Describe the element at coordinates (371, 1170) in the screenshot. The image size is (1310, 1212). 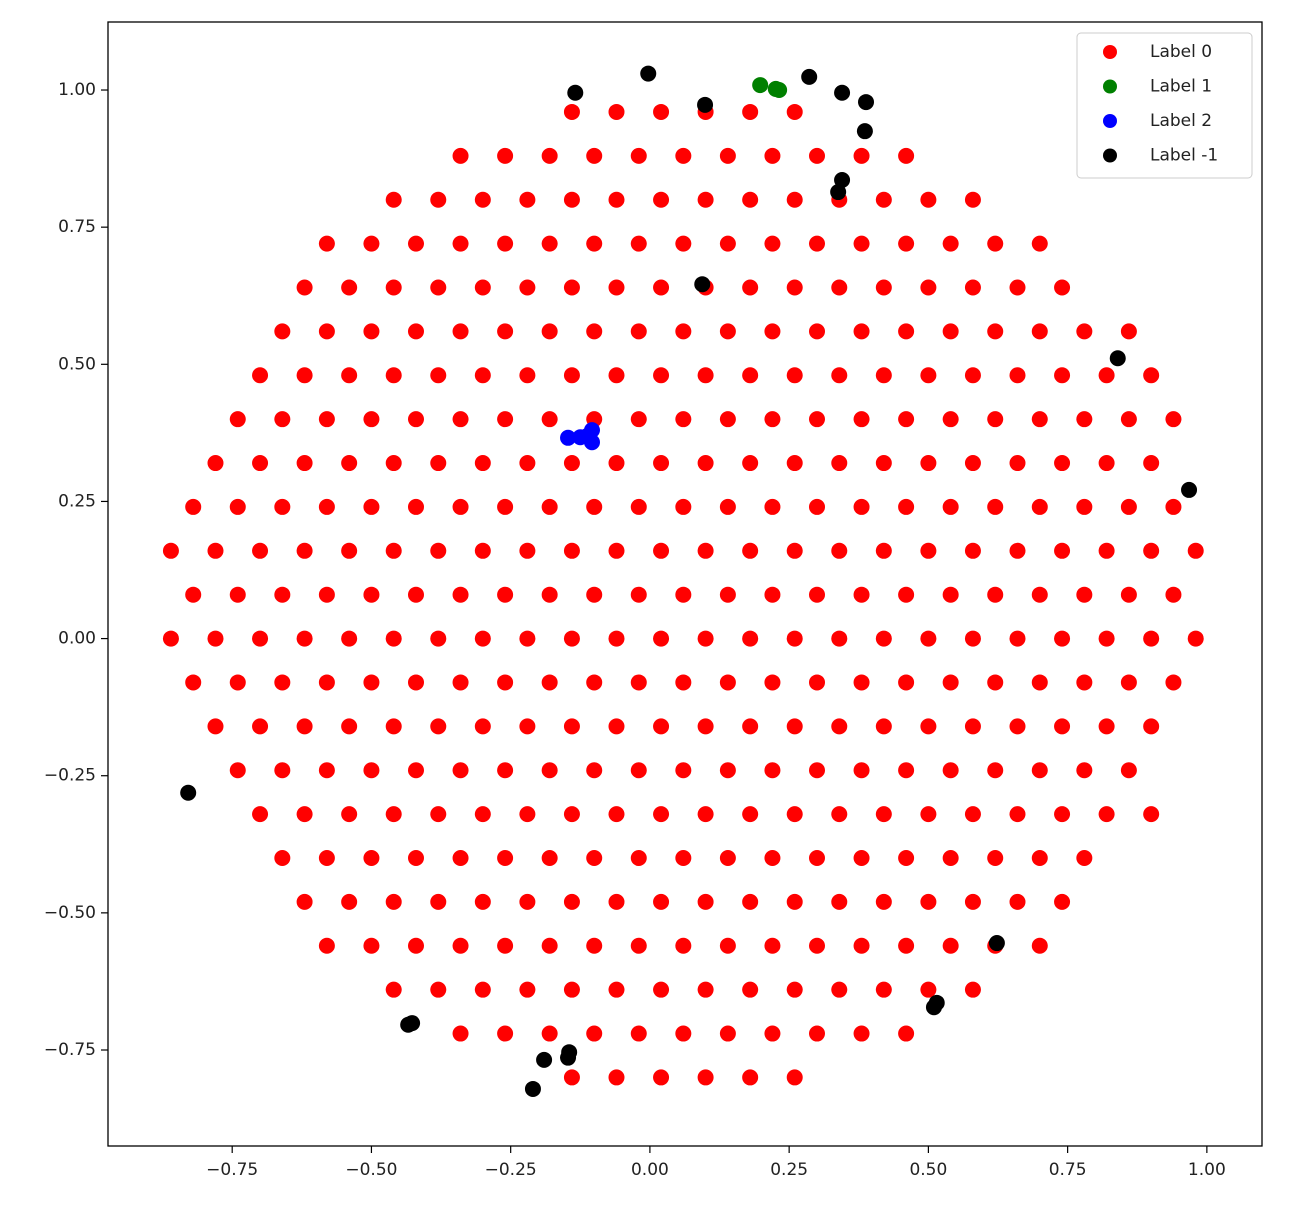
I see `x-tick-label: −0.50` at that location.